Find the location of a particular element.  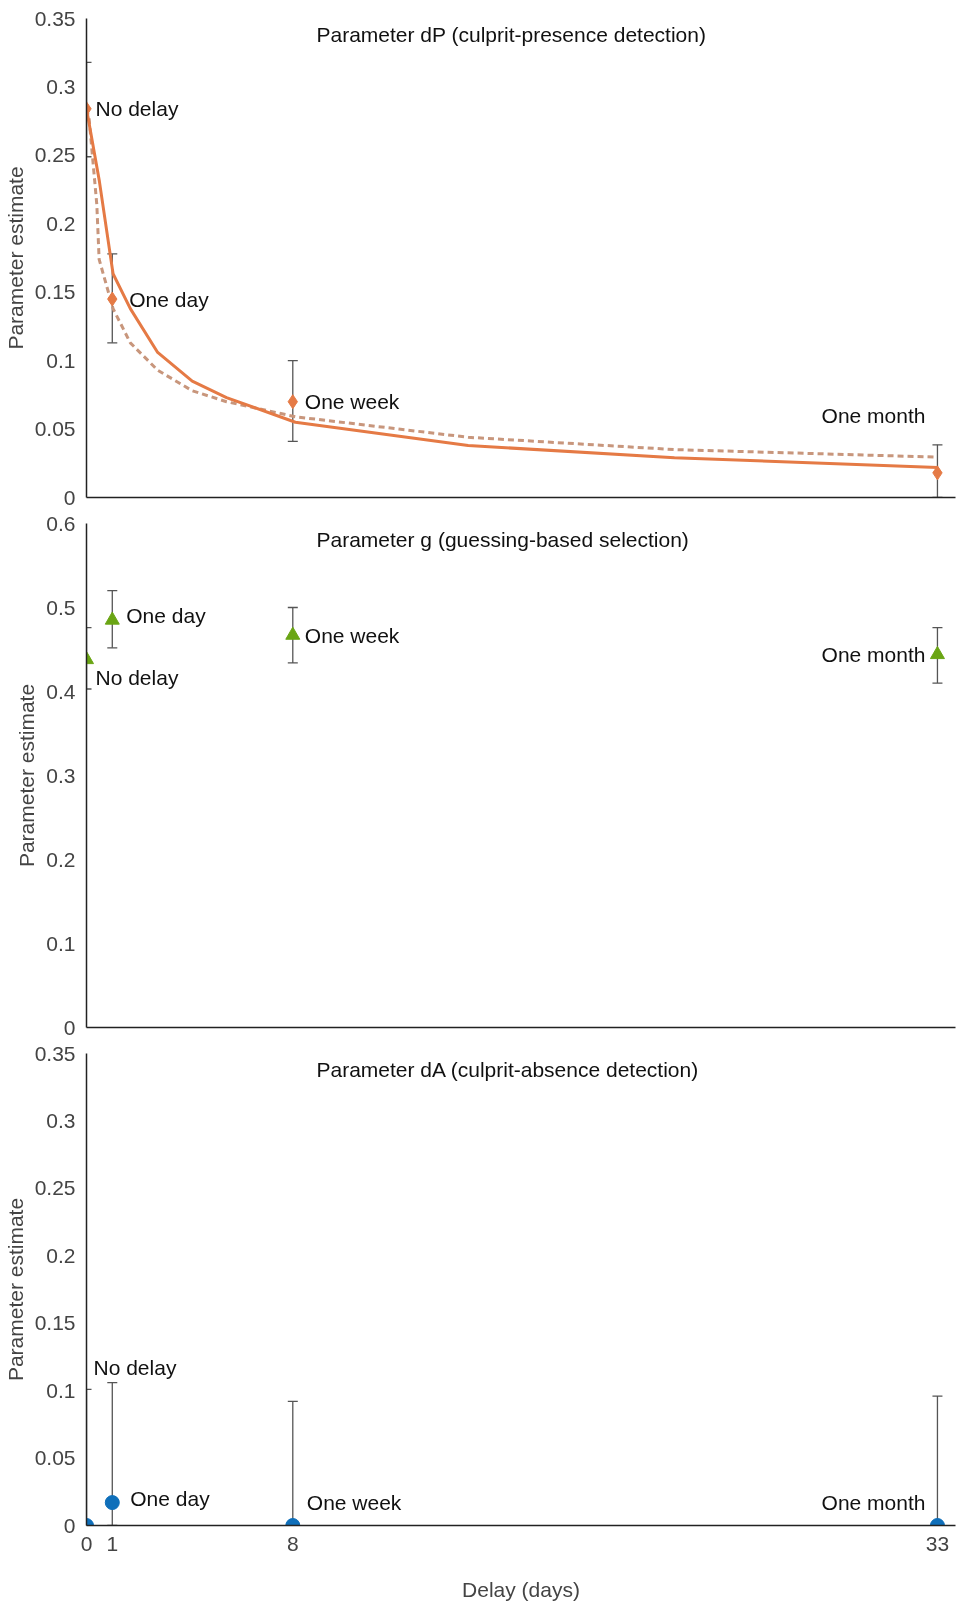

x-axis-title: Delay (days) is located at coordinates (521, 1589).